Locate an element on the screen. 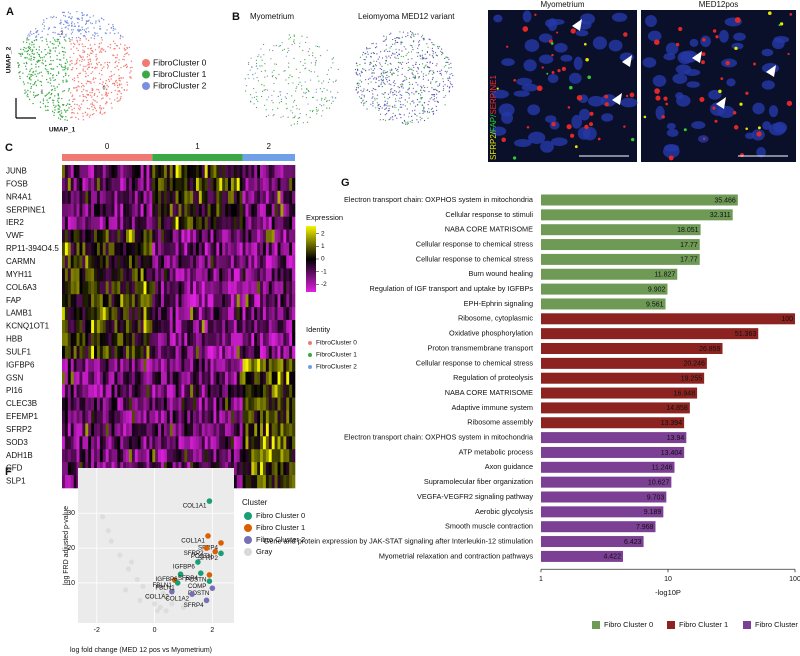 The height and width of the screenshot is (656, 800). point is located at coordinates (126, 590).